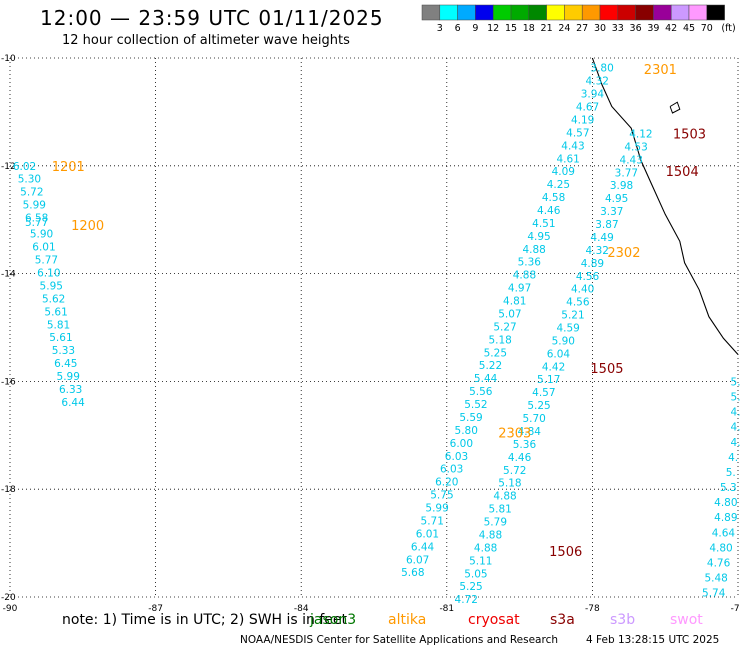  What do you see at coordinates (671, 28) in the screenshot?
I see `legend-label: 42` at bounding box center [671, 28].